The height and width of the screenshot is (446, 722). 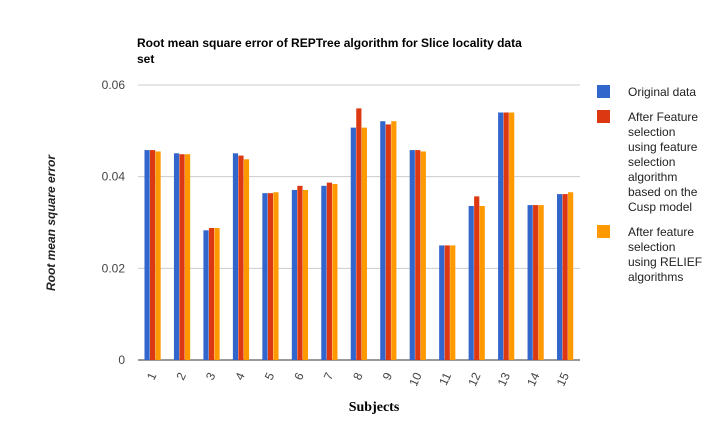 I want to click on x-tick-label: 13, so click(x=504, y=379).